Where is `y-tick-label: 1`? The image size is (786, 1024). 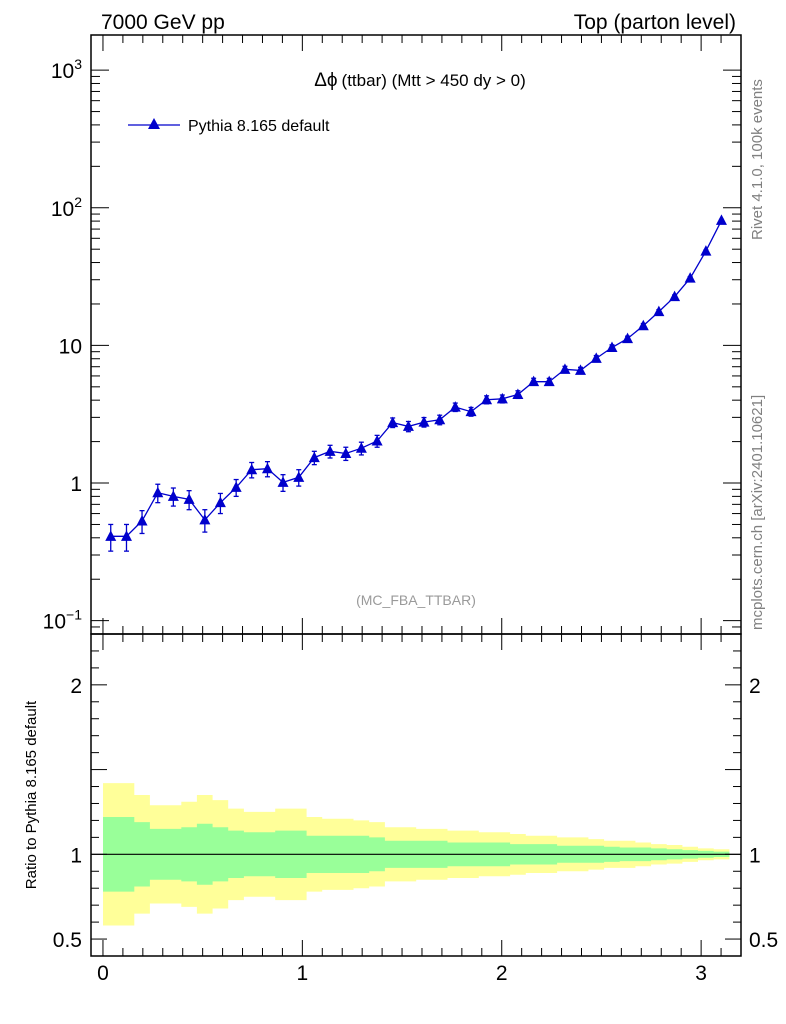
y-tick-label: 1 is located at coordinates (76, 484).